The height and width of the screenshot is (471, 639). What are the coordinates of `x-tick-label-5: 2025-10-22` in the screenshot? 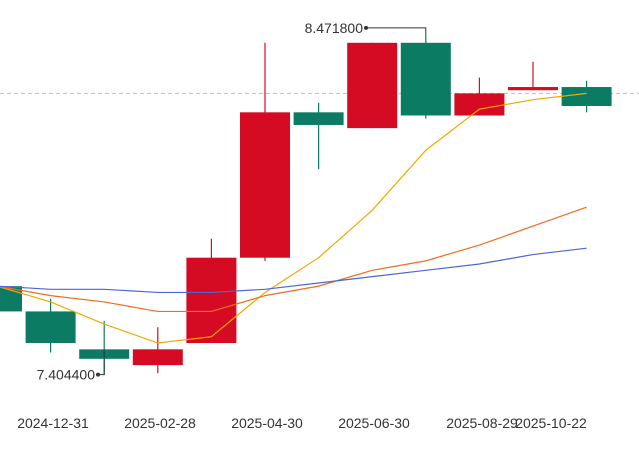 It's located at (551, 423).